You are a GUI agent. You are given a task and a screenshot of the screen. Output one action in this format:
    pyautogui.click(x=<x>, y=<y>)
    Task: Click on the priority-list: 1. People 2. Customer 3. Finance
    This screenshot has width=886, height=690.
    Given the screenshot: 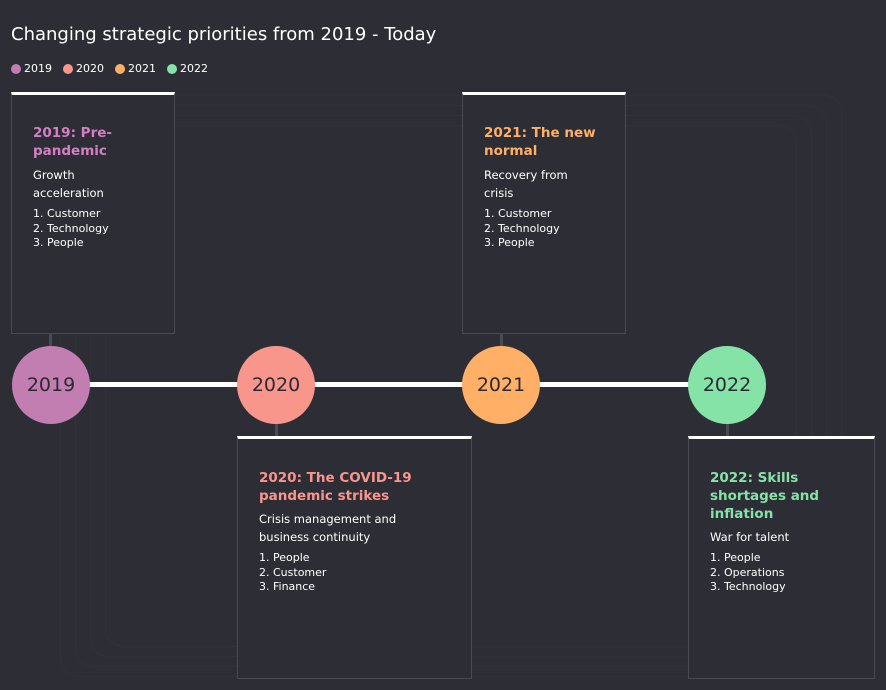 What is the action you would take?
    pyautogui.click(x=292, y=573)
    